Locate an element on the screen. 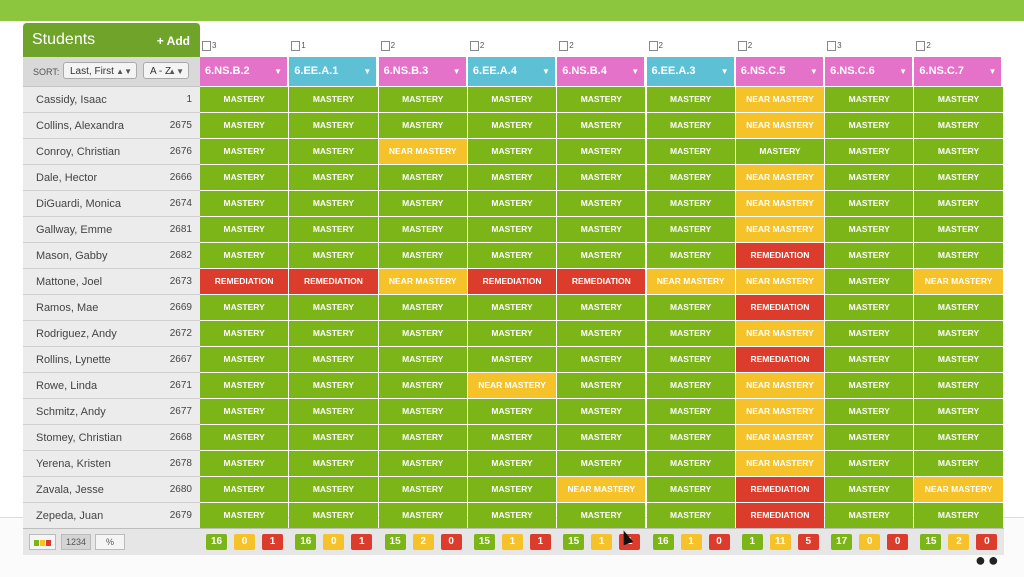 This screenshot has width=1024, height=577. assessment-count: 3 is located at coordinates (209, 46).